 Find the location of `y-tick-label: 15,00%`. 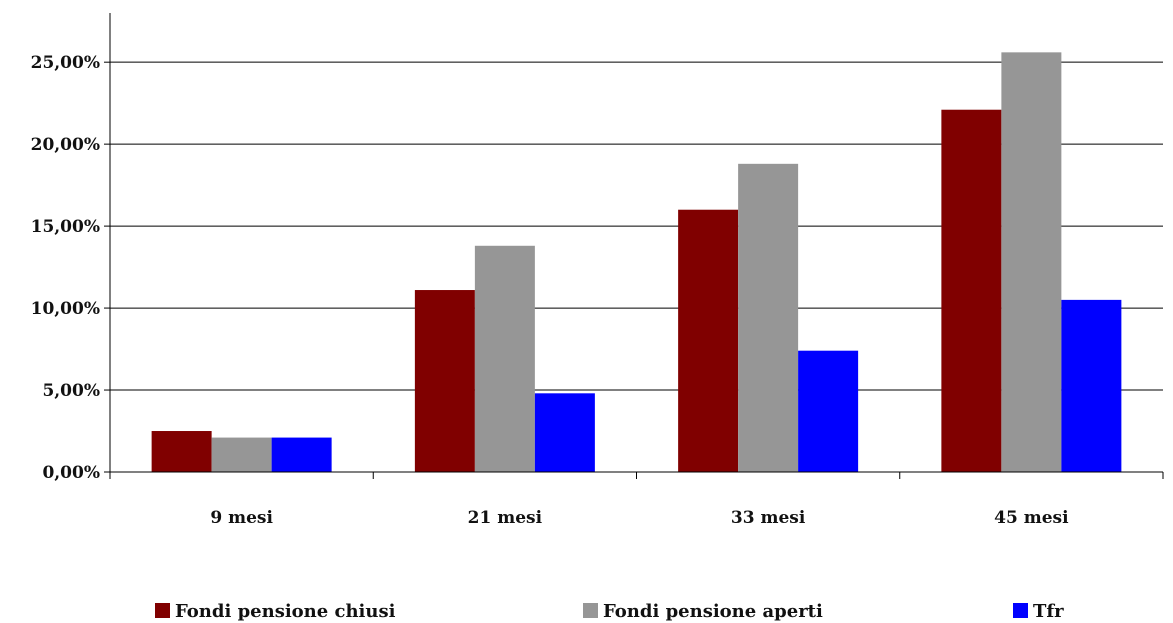

y-tick-label: 15,00% is located at coordinates (65, 227).